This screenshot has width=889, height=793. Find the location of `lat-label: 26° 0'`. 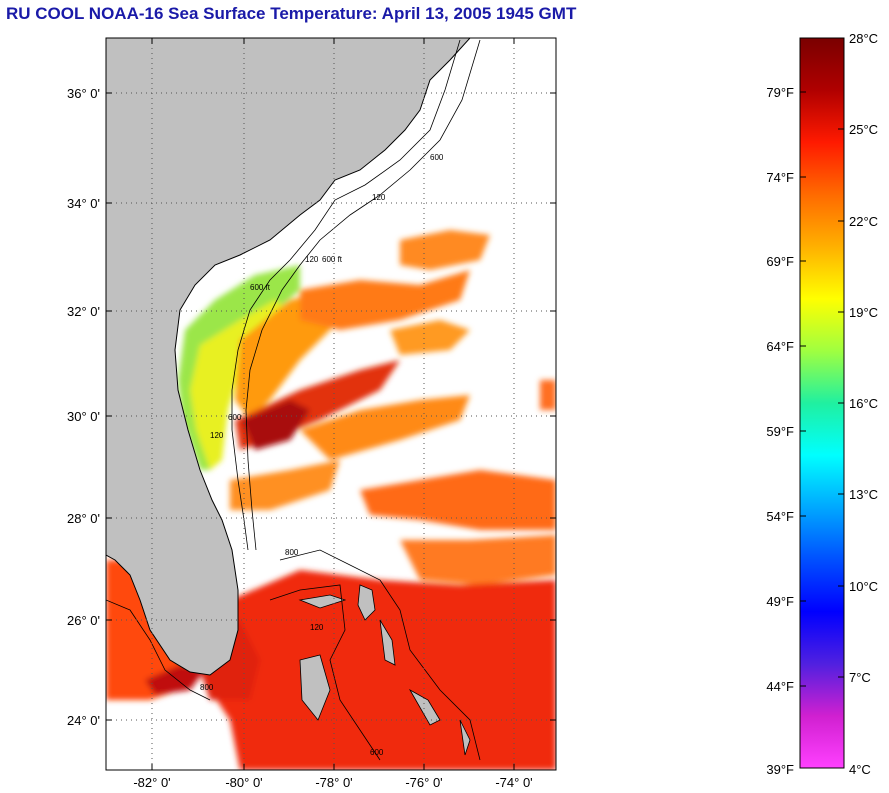

lat-label: 26° 0' is located at coordinates (83, 620).